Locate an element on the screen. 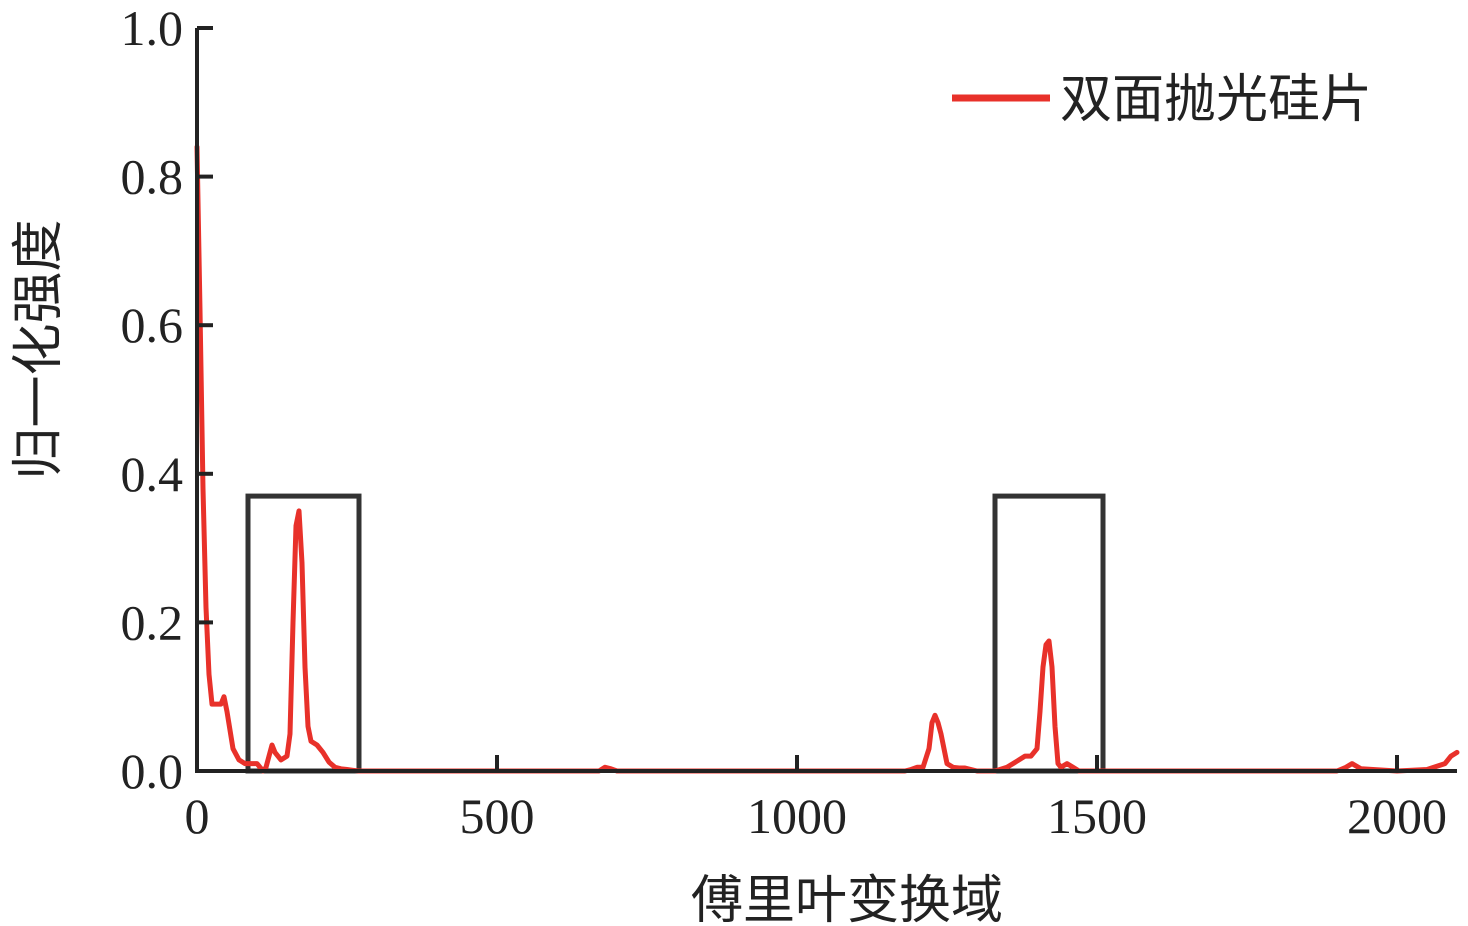 The image size is (1468, 926). y-tick-label: 0.4 is located at coordinates (152, 474).